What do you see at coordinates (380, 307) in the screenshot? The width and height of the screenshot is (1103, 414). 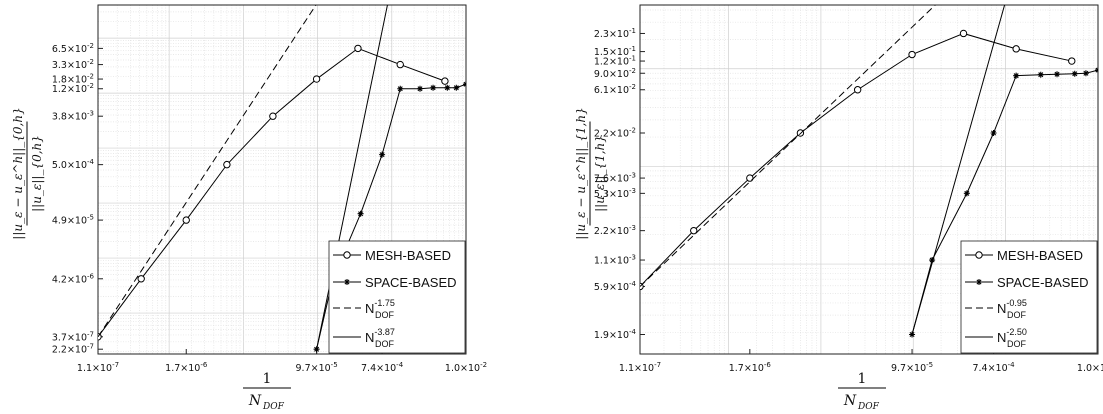 I see `legend-label-3: N-1.75` at bounding box center [380, 307].